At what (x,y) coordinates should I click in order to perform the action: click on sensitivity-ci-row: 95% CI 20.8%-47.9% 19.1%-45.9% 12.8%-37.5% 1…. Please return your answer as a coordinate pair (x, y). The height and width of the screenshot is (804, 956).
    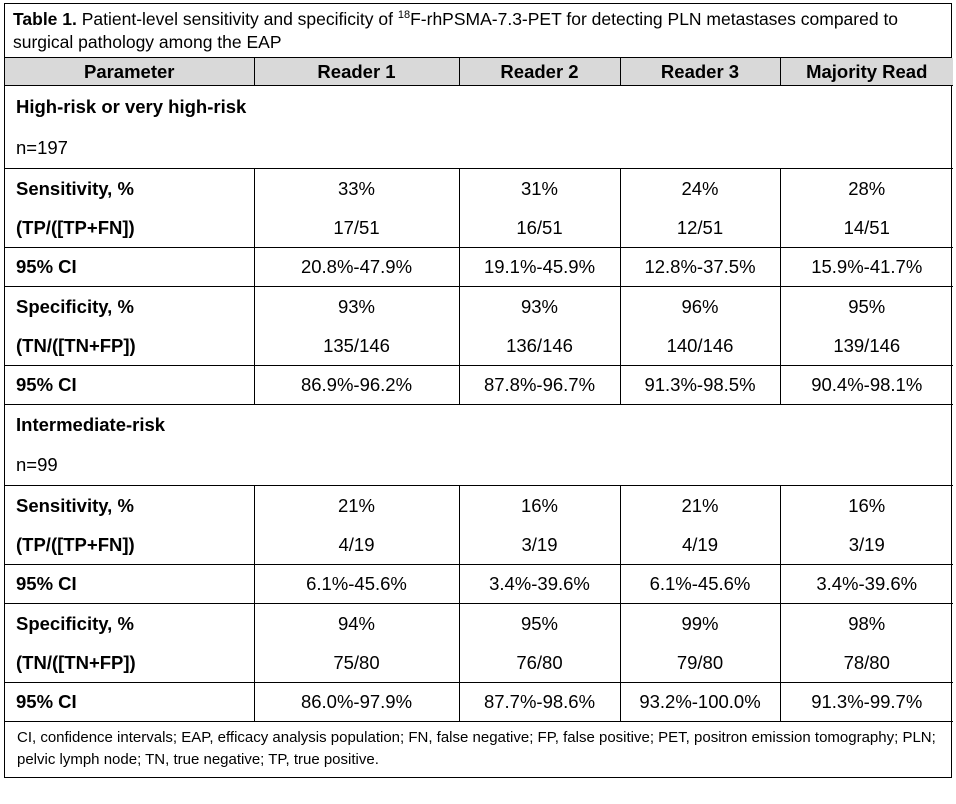
    Looking at the image, I should click on (479, 267).